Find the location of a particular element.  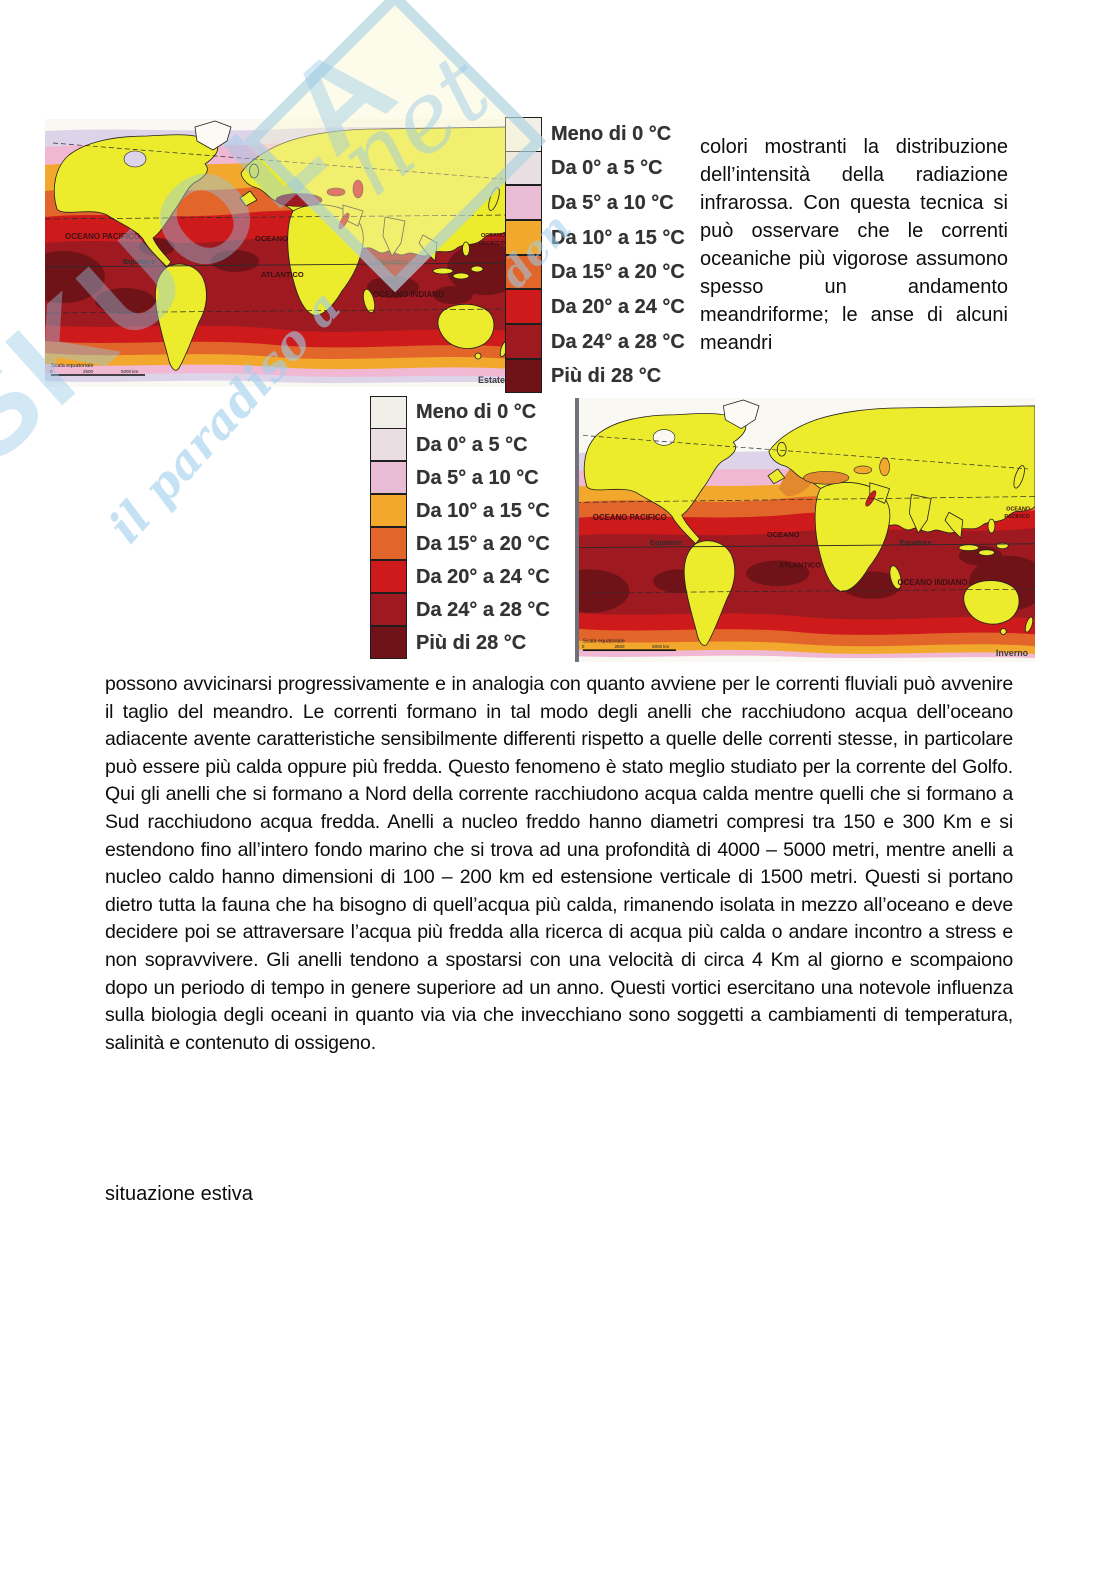

caption-situazione-estiva: situazione estiva is located at coordinates (179, 1194).